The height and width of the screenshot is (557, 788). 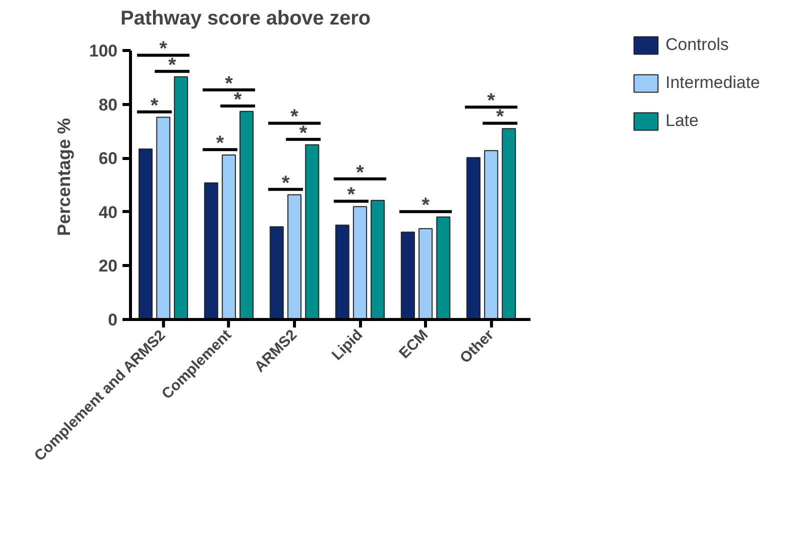 What do you see at coordinates (64, 177) in the screenshot?
I see `y-axis-title: Percentage %` at bounding box center [64, 177].